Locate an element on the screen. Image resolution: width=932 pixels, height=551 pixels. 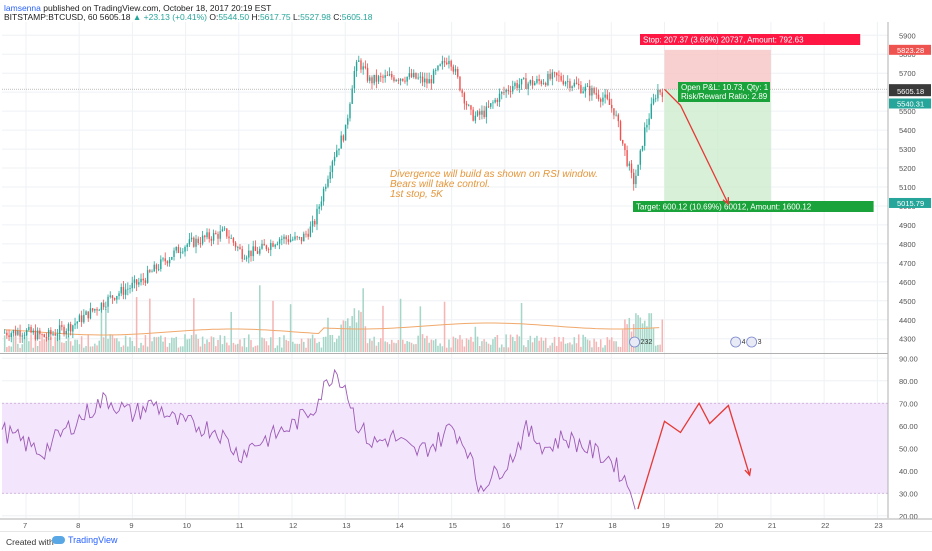
price-label-bg is located at coordinates (910, 103).